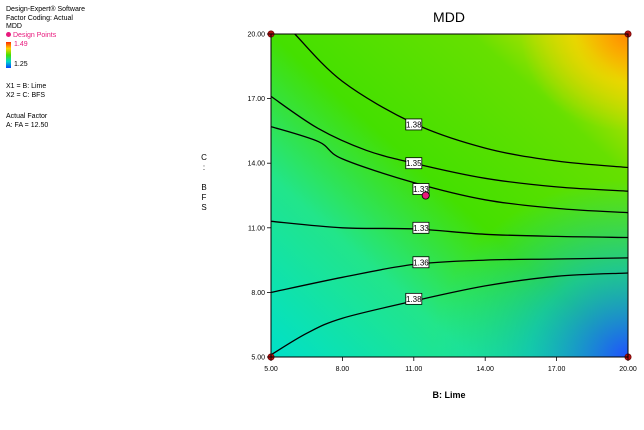 The image size is (644, 430). Describe the element at coordinates (259, 197) in the screenshot. I see `y-axis-ticks: 5.00 8.00 11.00 14.00 17.00 20.00` at that location.